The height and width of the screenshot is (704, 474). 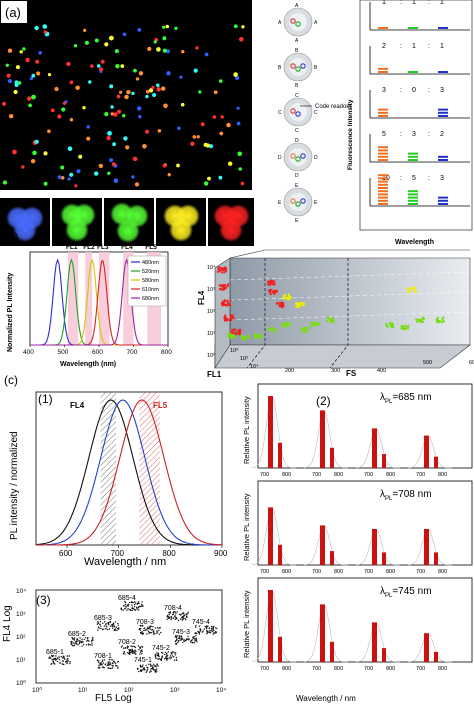 What do you see at coordinates (374, 448) in the screenshot?
I see `c2-red-bar` at bounding box center [374, 448].